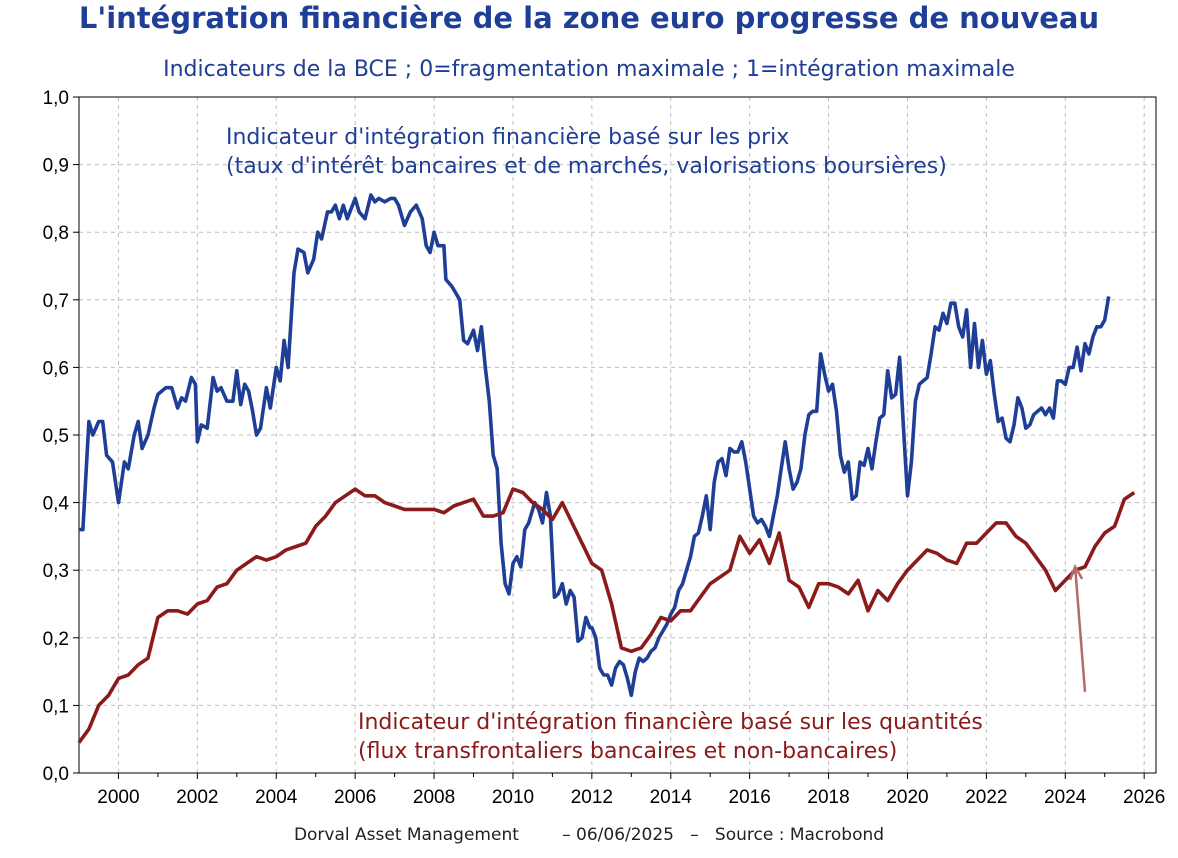  Describe the element at coordinates (671, 797) in the screenshot. I see `x-tick-label: 2014` at that location.